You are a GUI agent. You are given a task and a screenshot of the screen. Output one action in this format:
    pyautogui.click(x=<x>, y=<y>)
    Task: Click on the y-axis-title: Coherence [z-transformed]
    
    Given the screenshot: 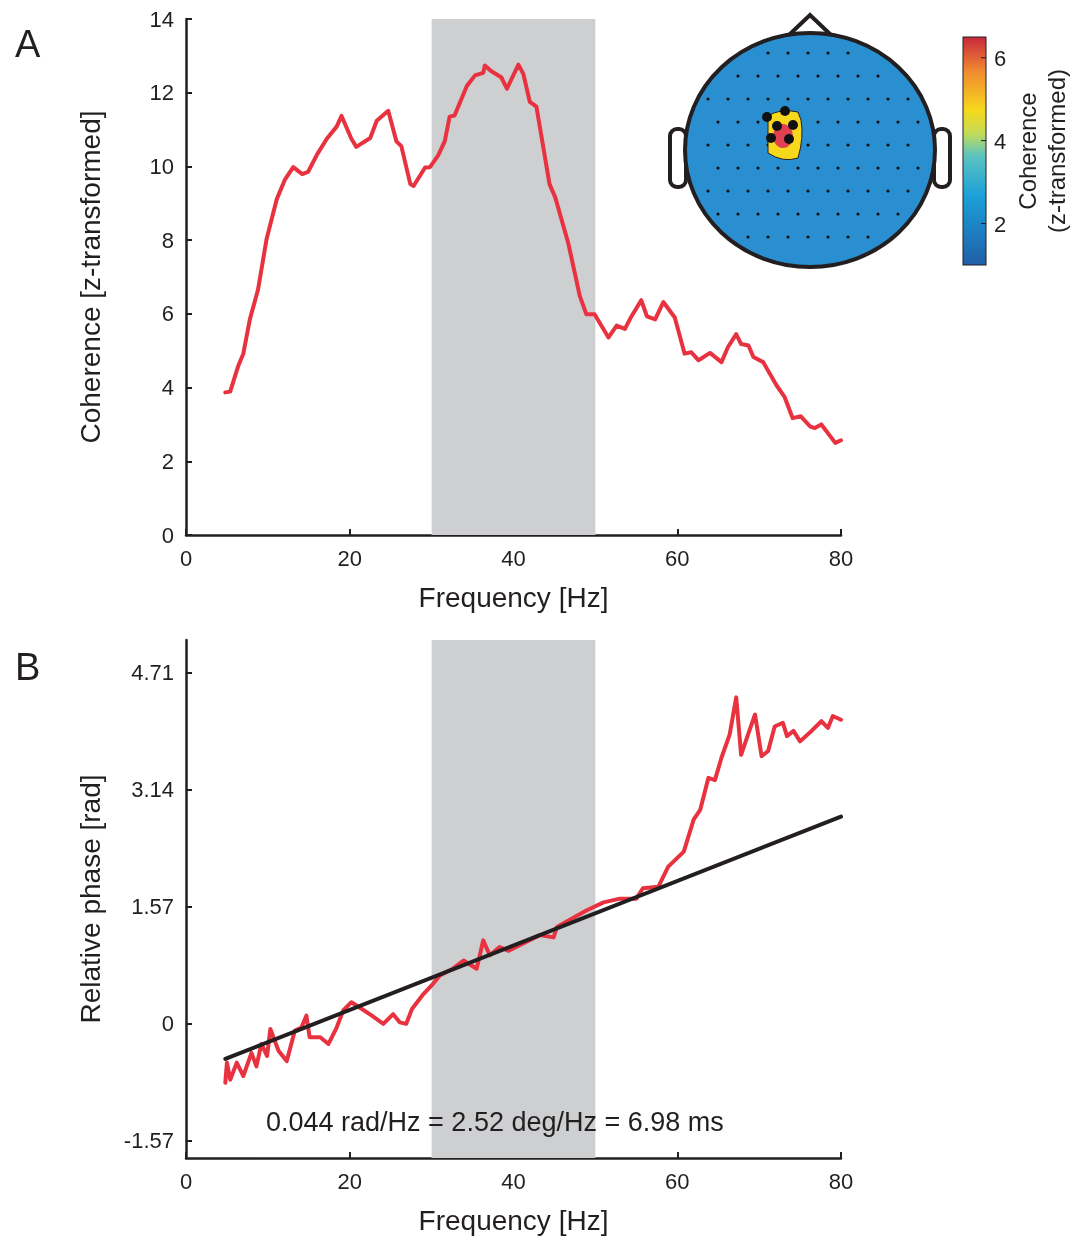 What is the action you would take?
    pyautogui.click(x=90, y=277)
    